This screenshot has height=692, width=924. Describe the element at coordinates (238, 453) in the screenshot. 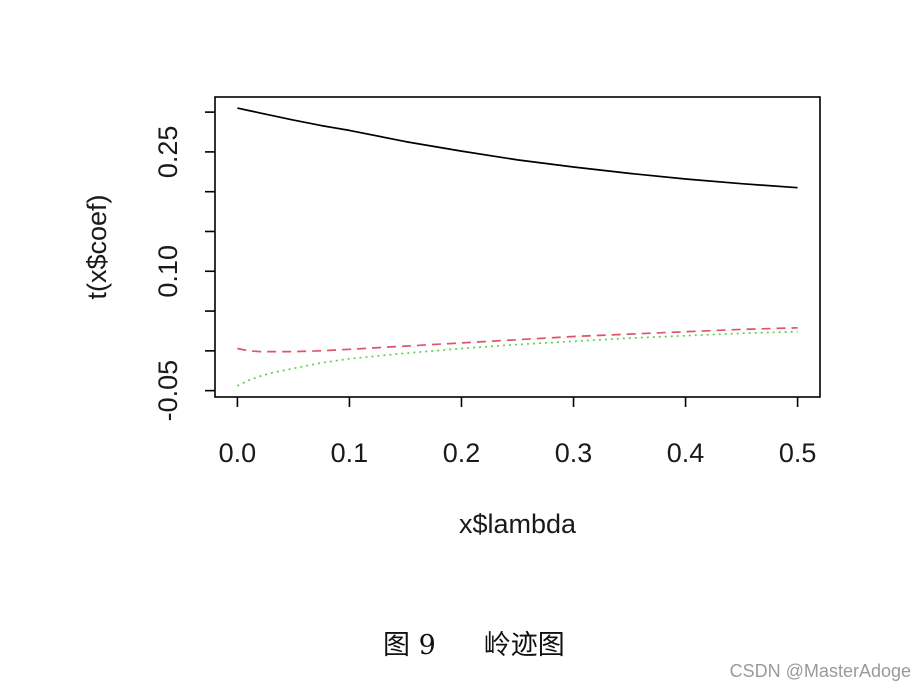

I see `x-tick-label: 0.0` at that location.